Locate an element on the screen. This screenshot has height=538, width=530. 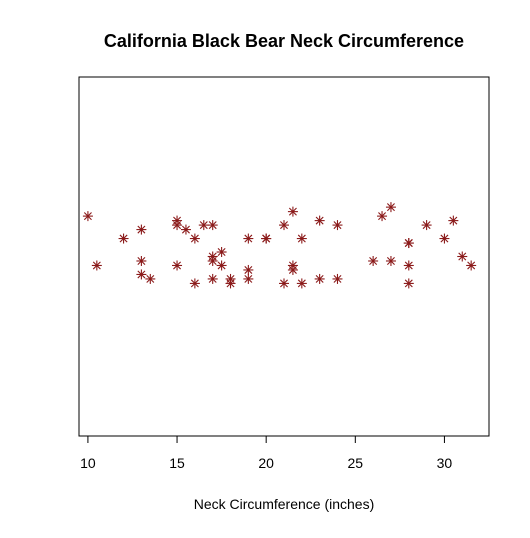
x-tick-label: 30 is located at coordinates (445, 463).